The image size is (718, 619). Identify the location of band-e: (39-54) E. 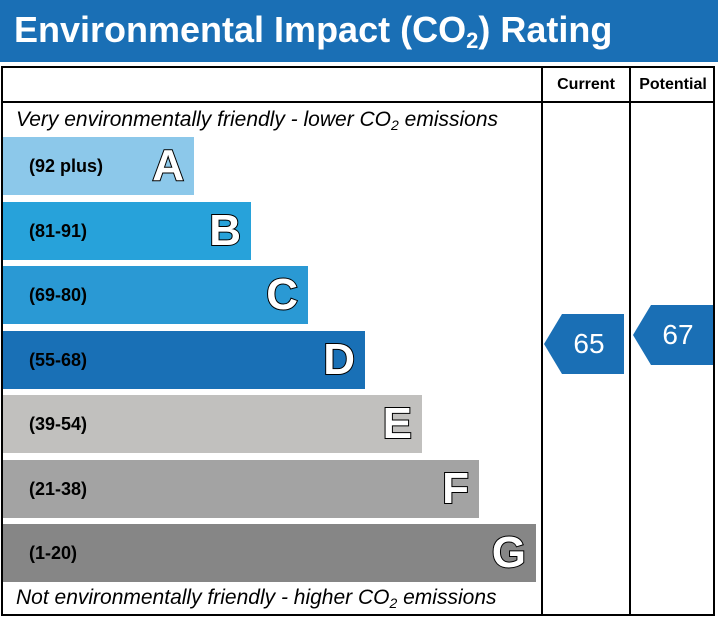
(212, 424).